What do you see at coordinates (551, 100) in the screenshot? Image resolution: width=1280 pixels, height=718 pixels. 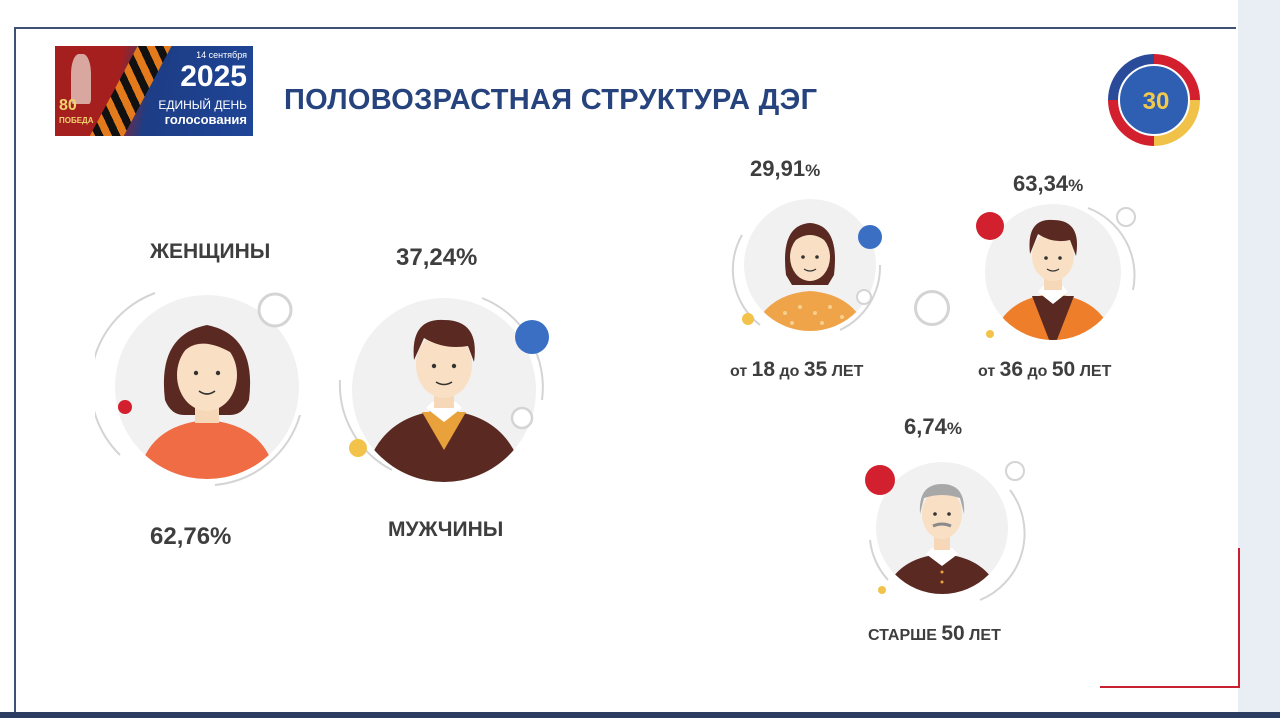 I see `page-title: ПОЛОВОЗРАСТНАЯ СТРУКТУРА ДЭГ` at bounding box center [551, 100].